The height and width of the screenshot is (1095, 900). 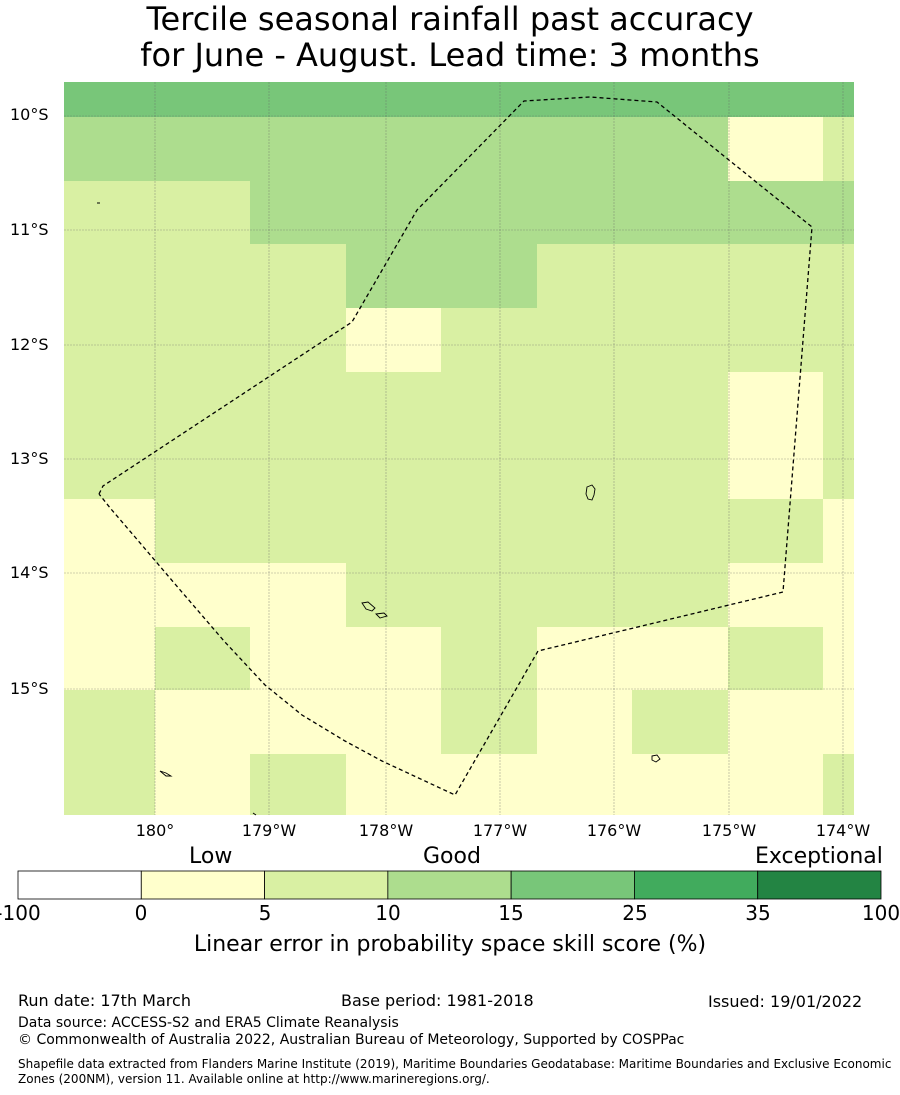 I want to click on legend-category-low: Low, so click(x=211, y=856).